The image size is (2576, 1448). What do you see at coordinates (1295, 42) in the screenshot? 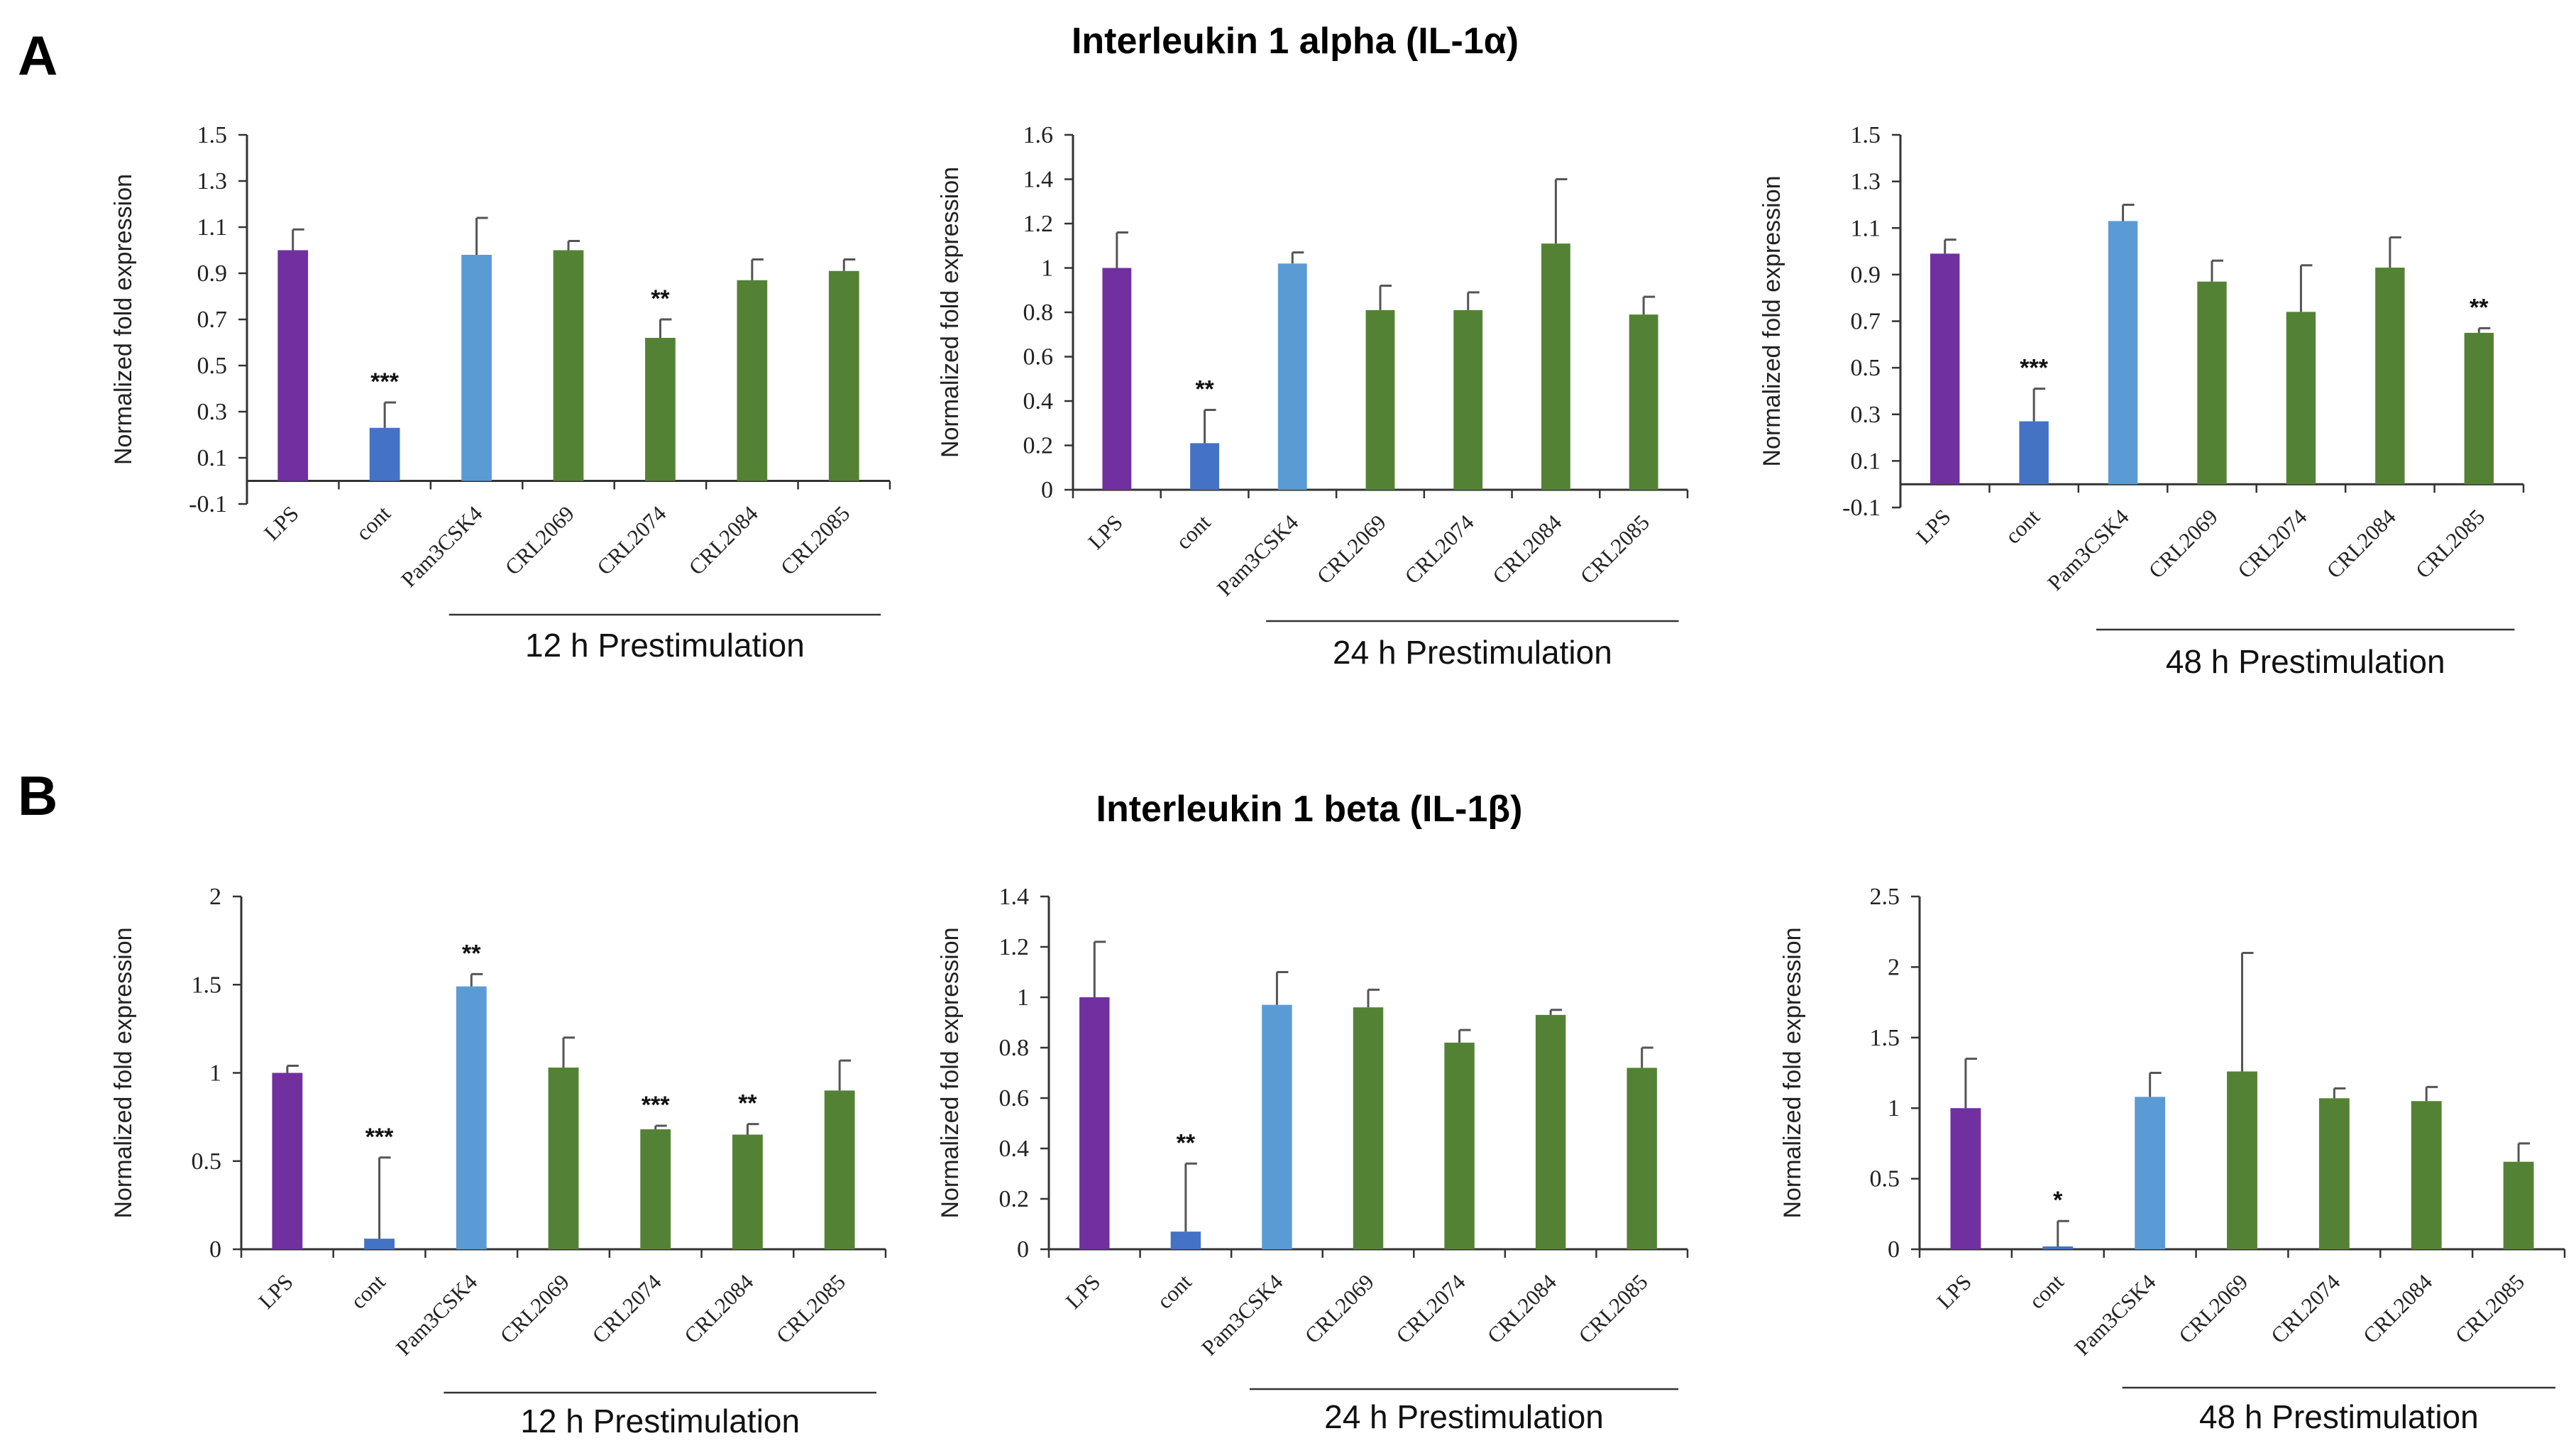
I see `row-title-a: Interleukin 1 alpha (IL-1α)` at bounding box center [1295, 42].